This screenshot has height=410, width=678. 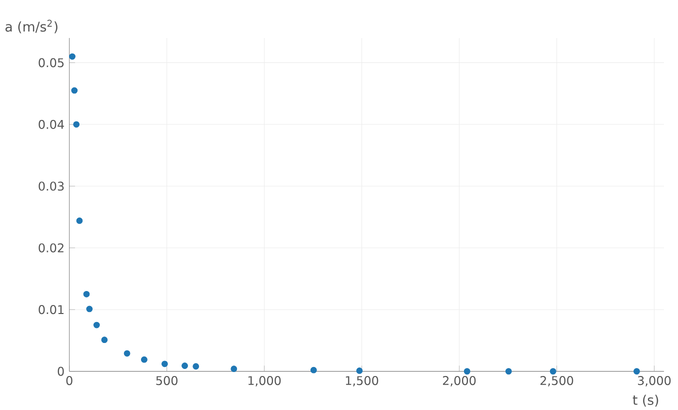 I want to click on x-tick-label: 0, so click(x=69, y=381).